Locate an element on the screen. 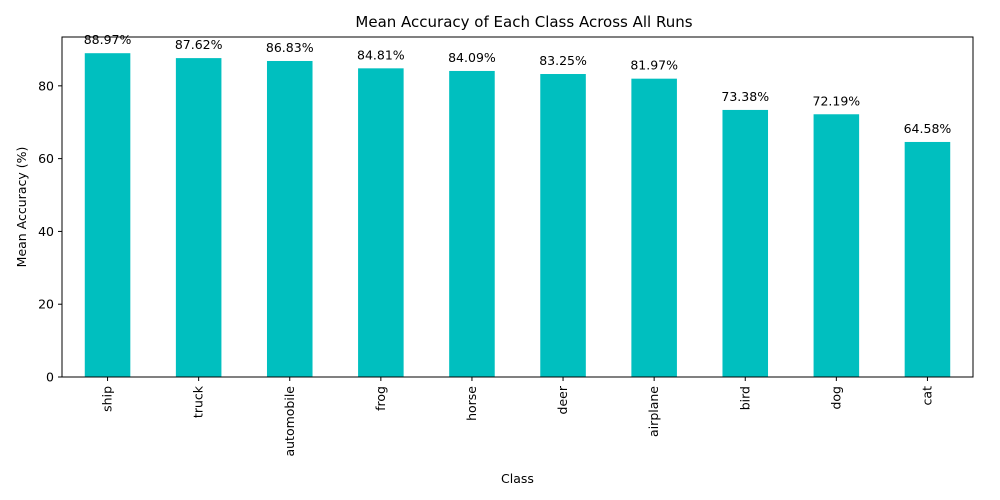  x-tick-label-truck: truck is located at coordinates (198, 401).